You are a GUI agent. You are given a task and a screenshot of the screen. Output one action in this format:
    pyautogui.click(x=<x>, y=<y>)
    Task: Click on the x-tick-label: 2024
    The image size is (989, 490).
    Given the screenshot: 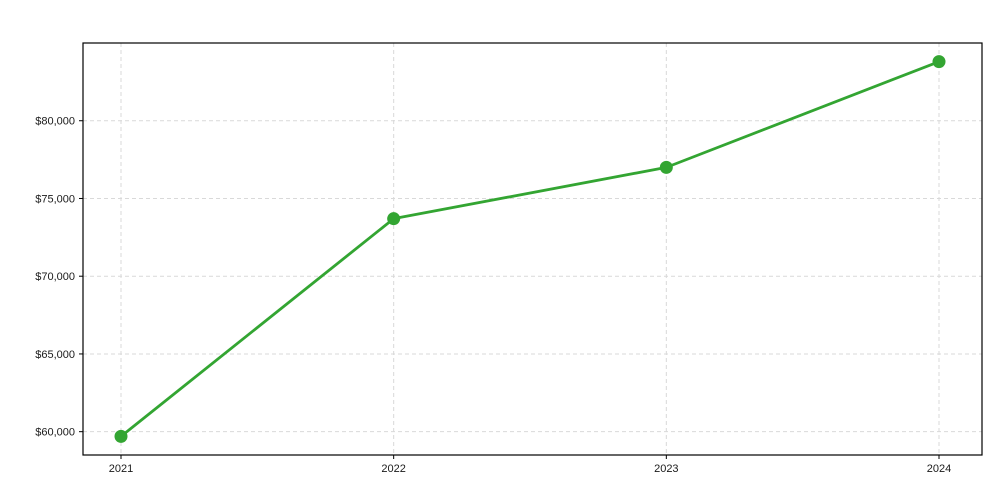 What is the action you would take?
    pyautogui.click(x=939, y=469)
    